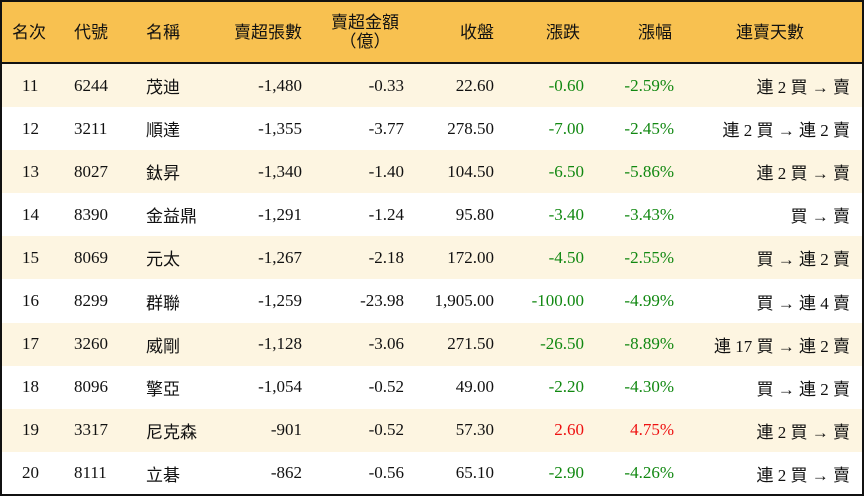  Describe the element at coordinates (280, 171) in the screenshot. I see `net-sell-lots-cell: -1,340` at that location.